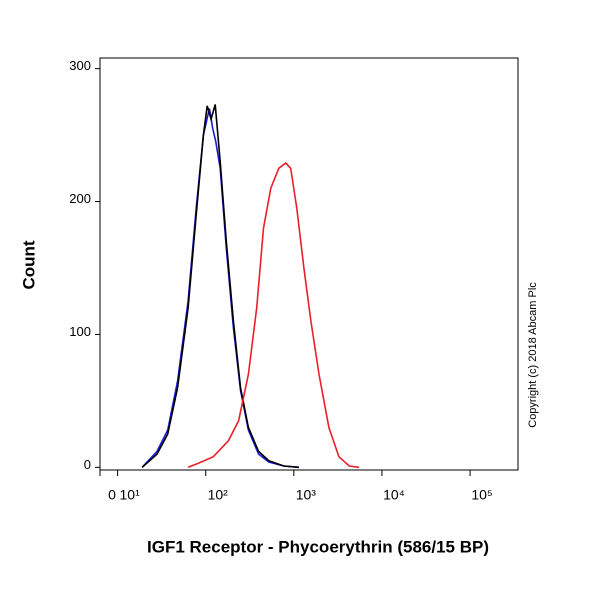 This screenshot has width=600, height=600. I want to click on x-tick-label: 10³, so click(306, 495).